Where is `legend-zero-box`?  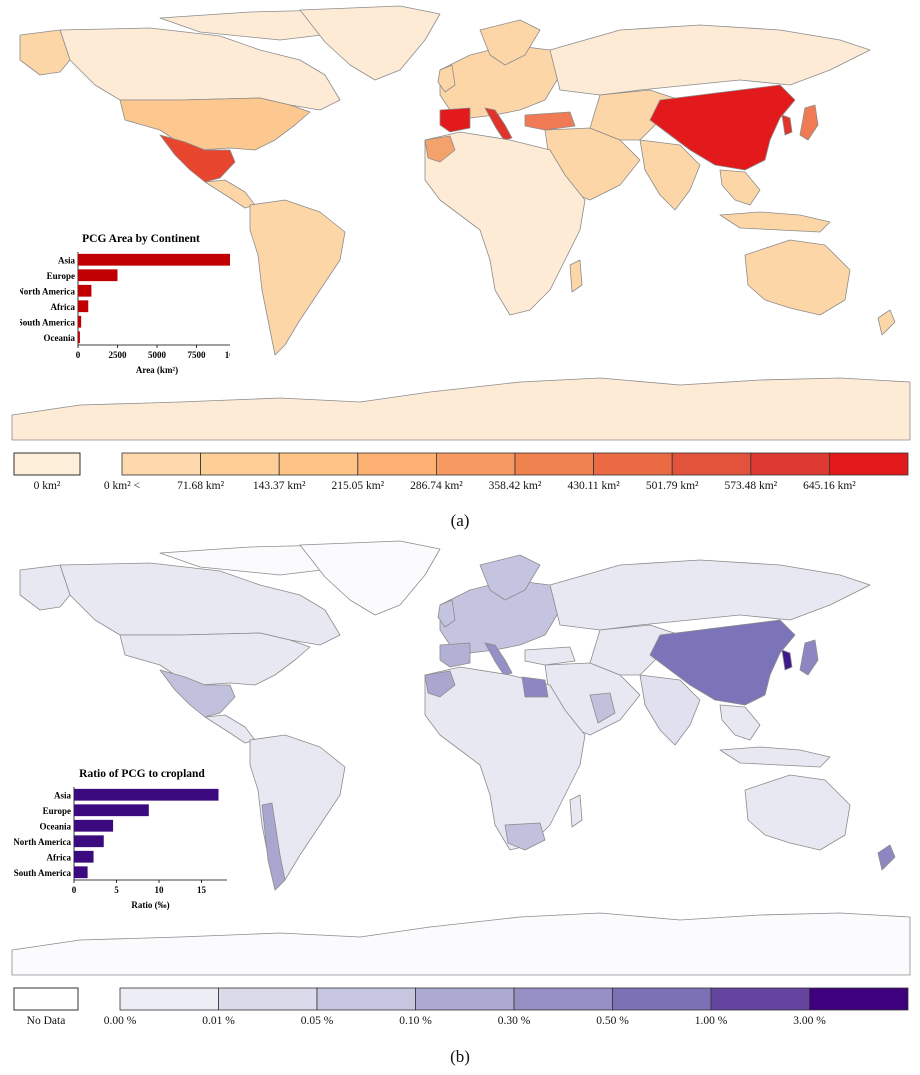
legend-zero-box is located at coordinates (47, 464).